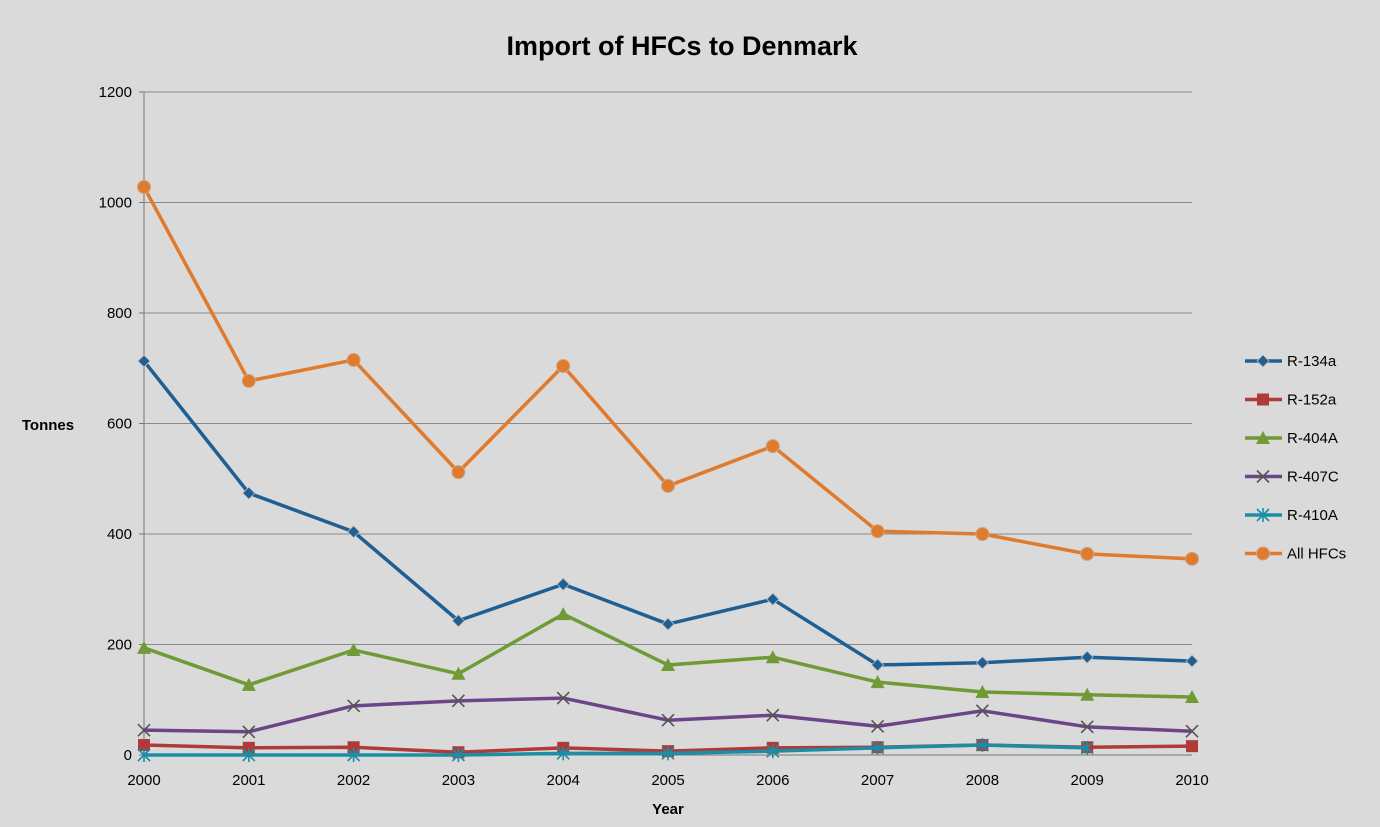 Image resolution: width=1380 pixels, height=827 pixels. Describe the element at coordinates (1316, 554) in the screenshot. I see `legend-label: All HFCs` at that location.